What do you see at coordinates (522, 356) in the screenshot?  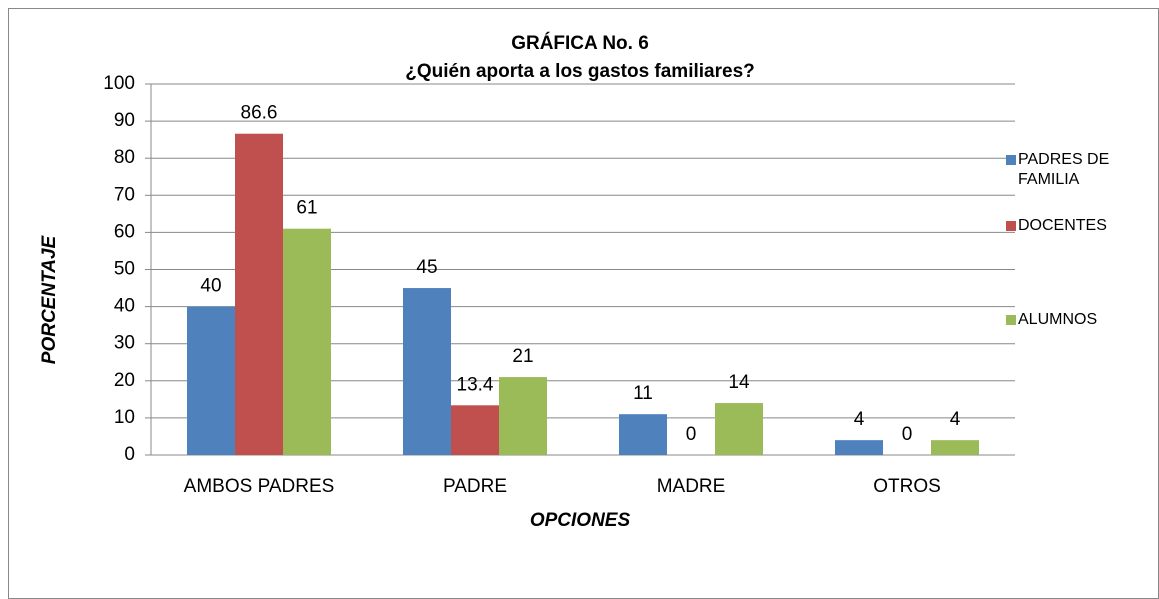 I see `data-label: 21` at bounding box center [522, 356].